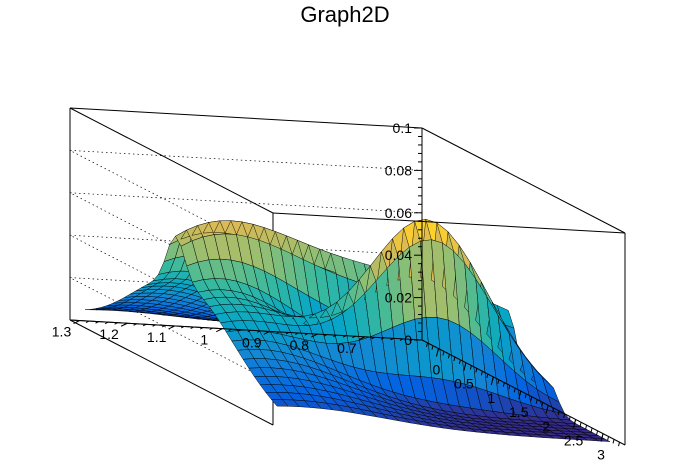 The image size is (696, 472). Describe the element at coordinates (408, 340) in the screenshot. I see `z-tick-label: 0` at that location.